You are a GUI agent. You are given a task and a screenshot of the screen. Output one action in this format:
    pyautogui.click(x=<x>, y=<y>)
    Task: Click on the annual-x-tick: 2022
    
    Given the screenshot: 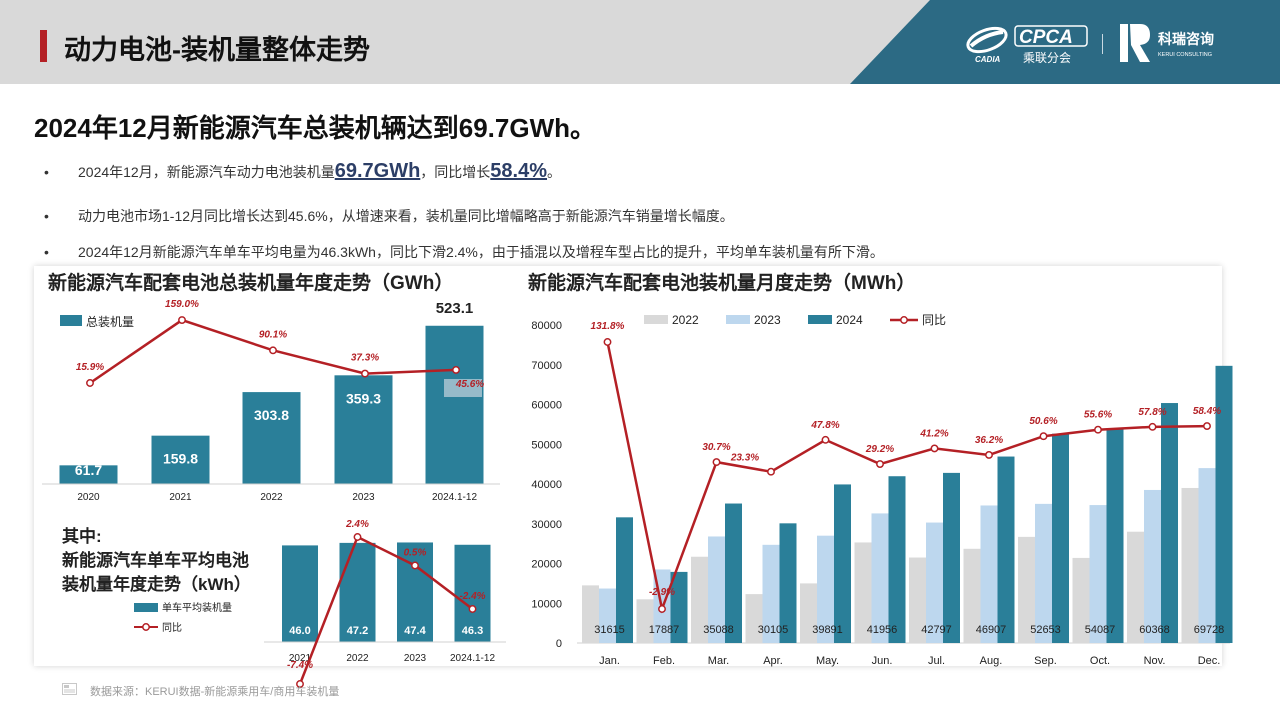 What is the action you would take?
    pyautogui.click(x=271, y=497)
    